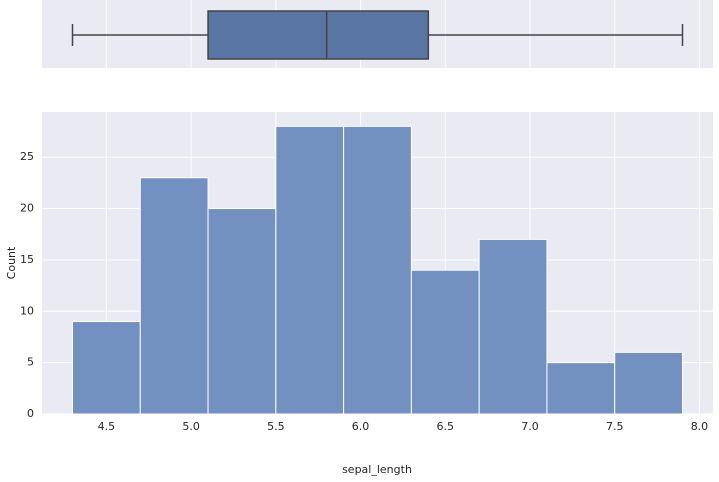 Image resolution: width=719 pixels, height=482 pixels. Describe the element at coordinates (191, 426) in the screenshot. I see `x-tick-label: 5.0` at that location.